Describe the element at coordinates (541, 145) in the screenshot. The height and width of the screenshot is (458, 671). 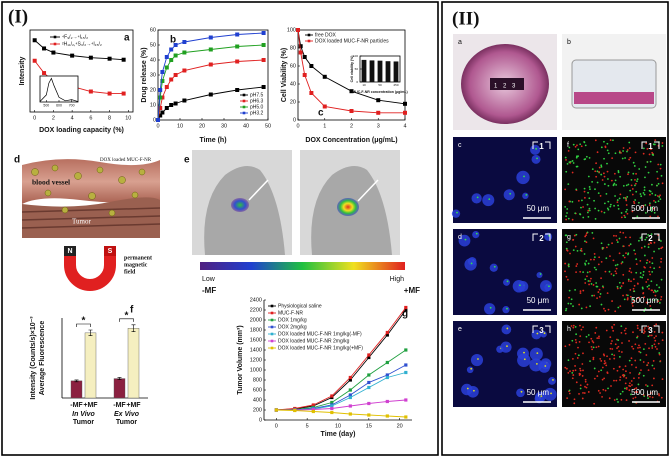
I see `roi-corner` at that location.